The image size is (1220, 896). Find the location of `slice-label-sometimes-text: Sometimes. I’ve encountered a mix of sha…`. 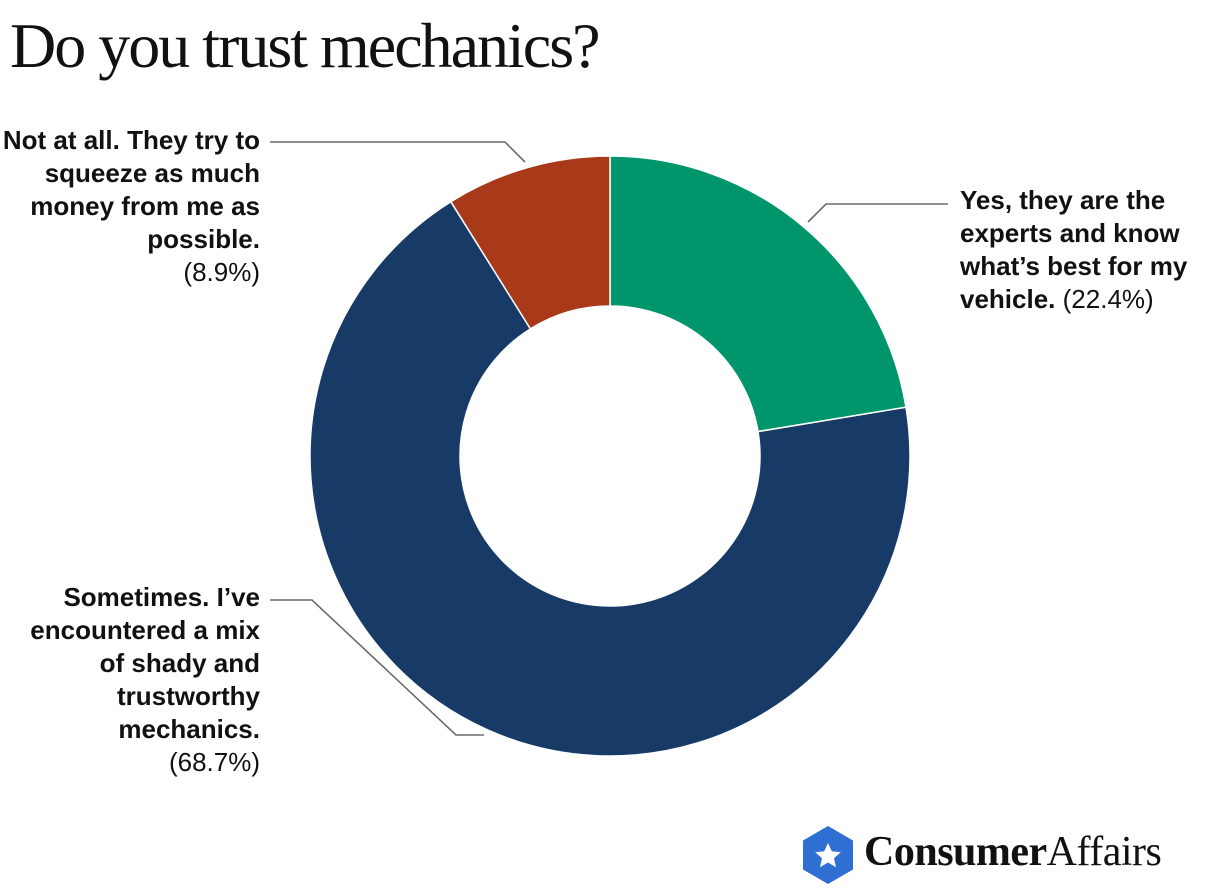

slice-label-sometimes-text: Sometimes. I’ve encountered a mix of sha… is located at coordinates (145, 663).